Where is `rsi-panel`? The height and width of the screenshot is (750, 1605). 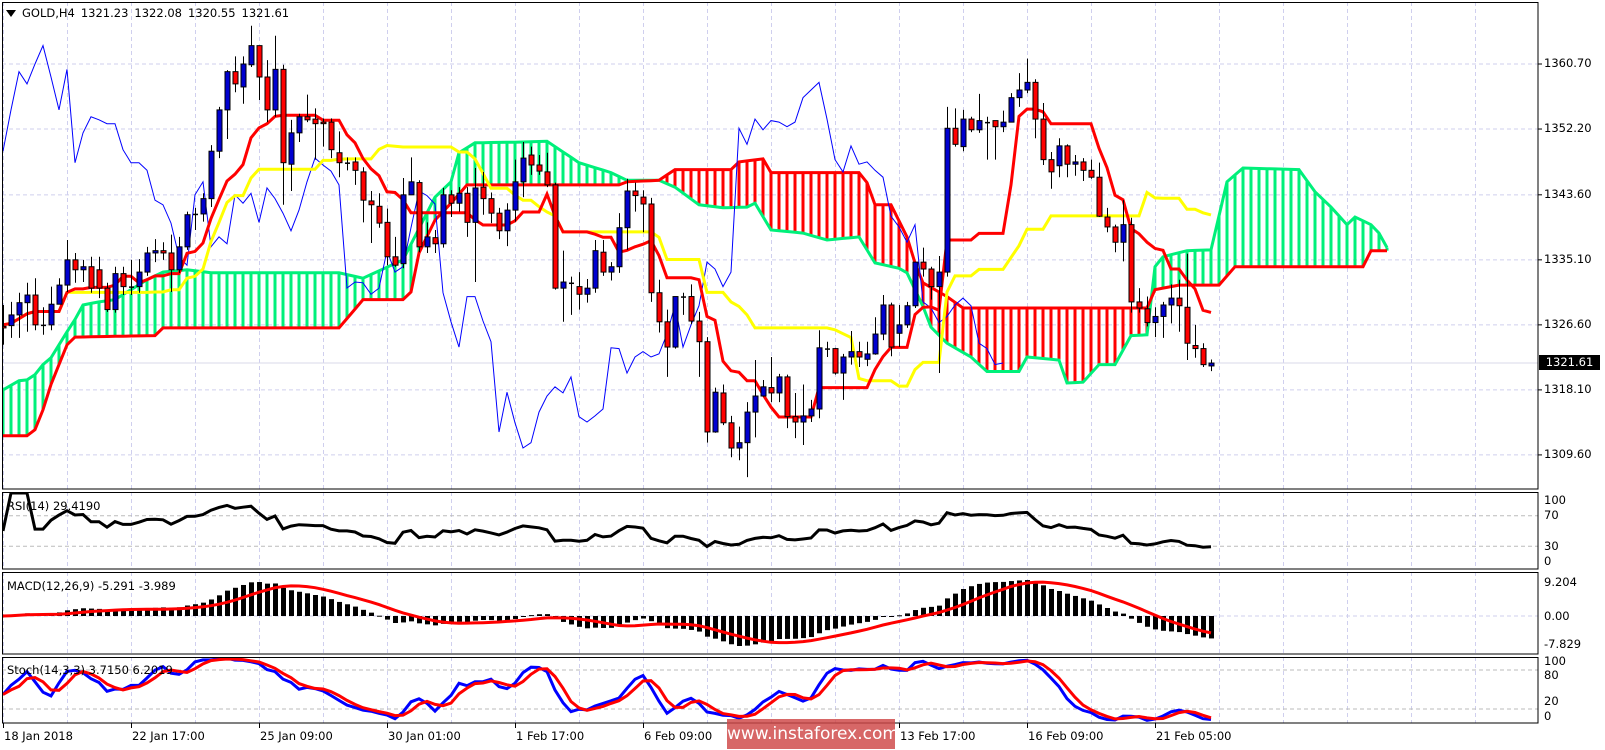
rsi-panel is located at coordinates (770, 530).